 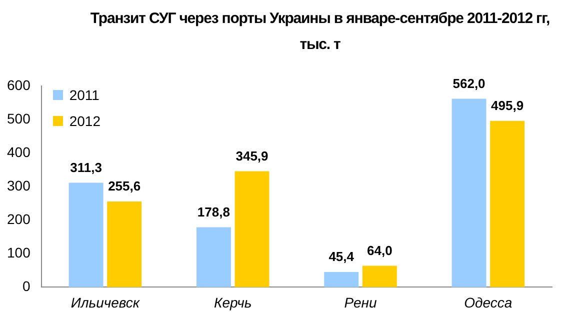 I want to click on y-tick-label: 600, so click(x=19, y=84).